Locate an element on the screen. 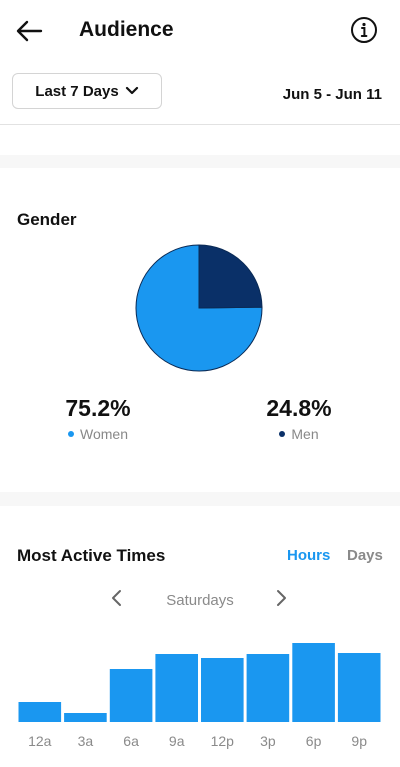 This screenshot has width=400, height=767. x-tick-label: 12a is located at coordinates (40, 741).